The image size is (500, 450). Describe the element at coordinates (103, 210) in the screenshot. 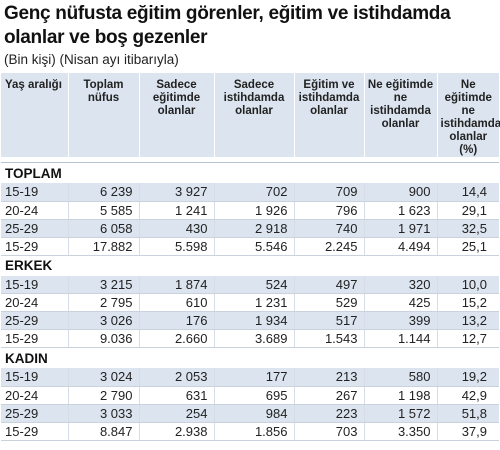

I see `table-cell: 5 585` at that location.